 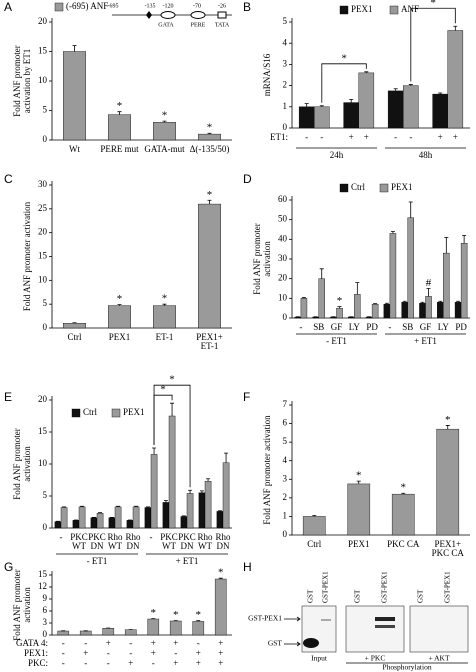 What do you see at coordinates (45, 610) in the screenshot?
I see `y-tick-label: 6` at bounding box center [45, 610].